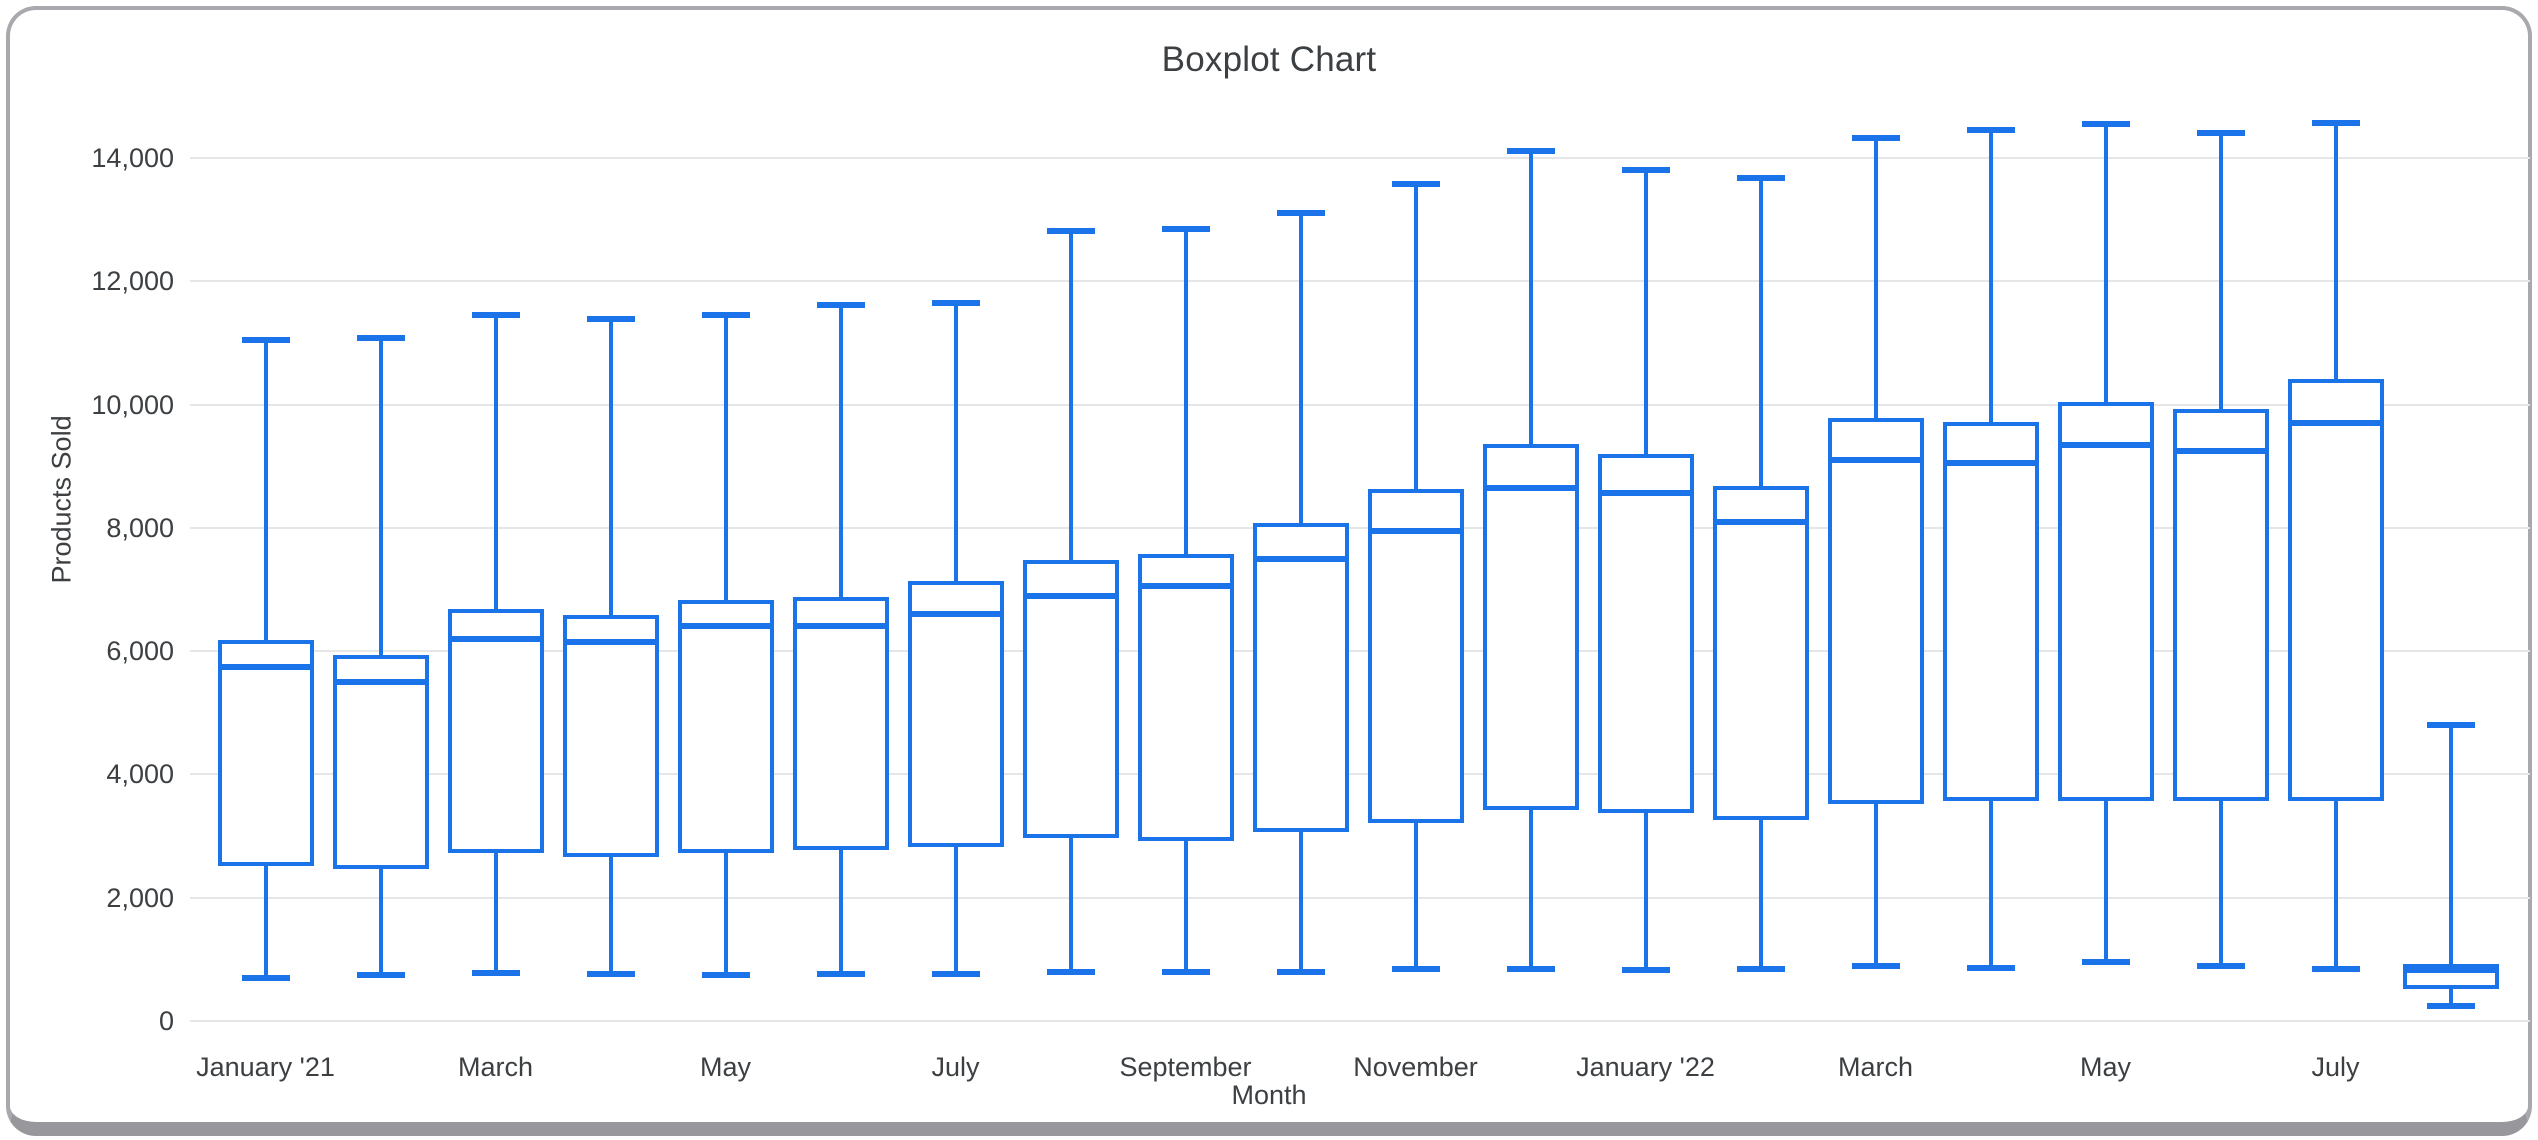 The height and width of the screenshot is (1140, 2538). What do you see at coordinates (1269, 59) in the screenshot?
I see `chart-title: Boxplot Chart` at bounding box center [1269, 59].